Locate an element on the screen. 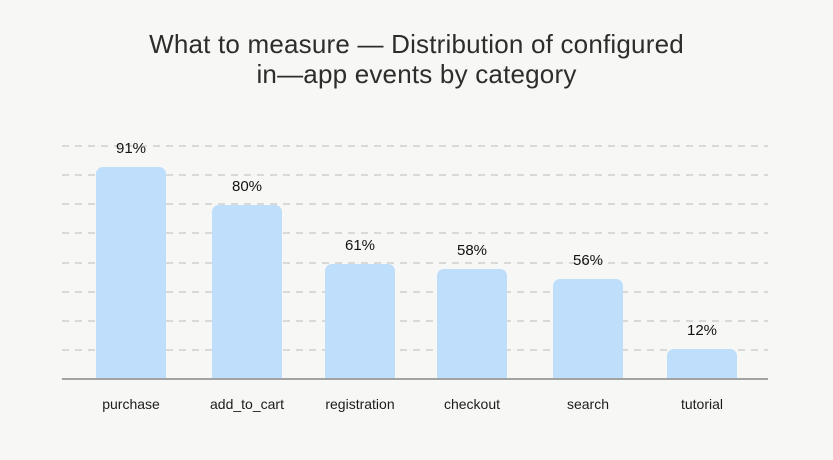  bar-group: 80% add_to_cart is located at coordinates (247, 278).